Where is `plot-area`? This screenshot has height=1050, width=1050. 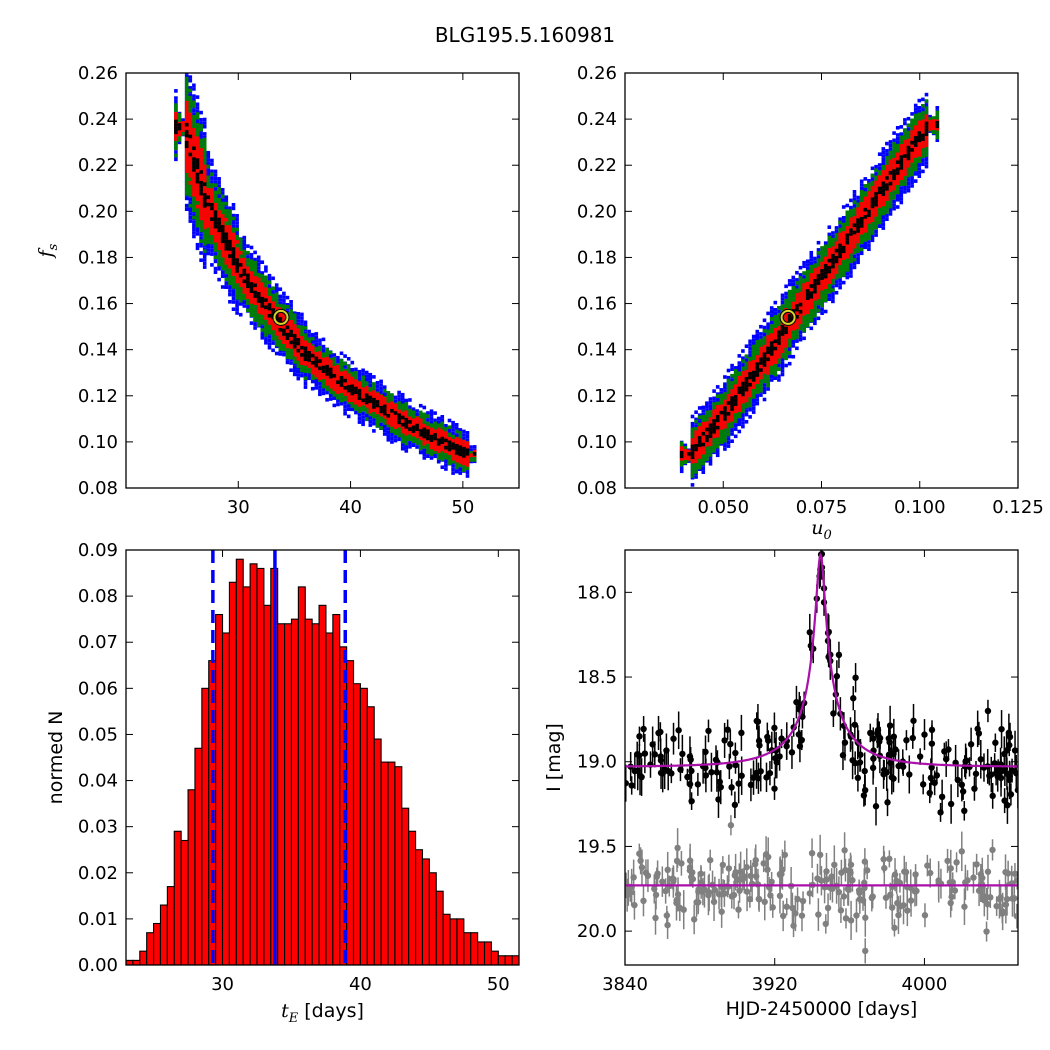 plot-area is located at coordinates (325, 275).